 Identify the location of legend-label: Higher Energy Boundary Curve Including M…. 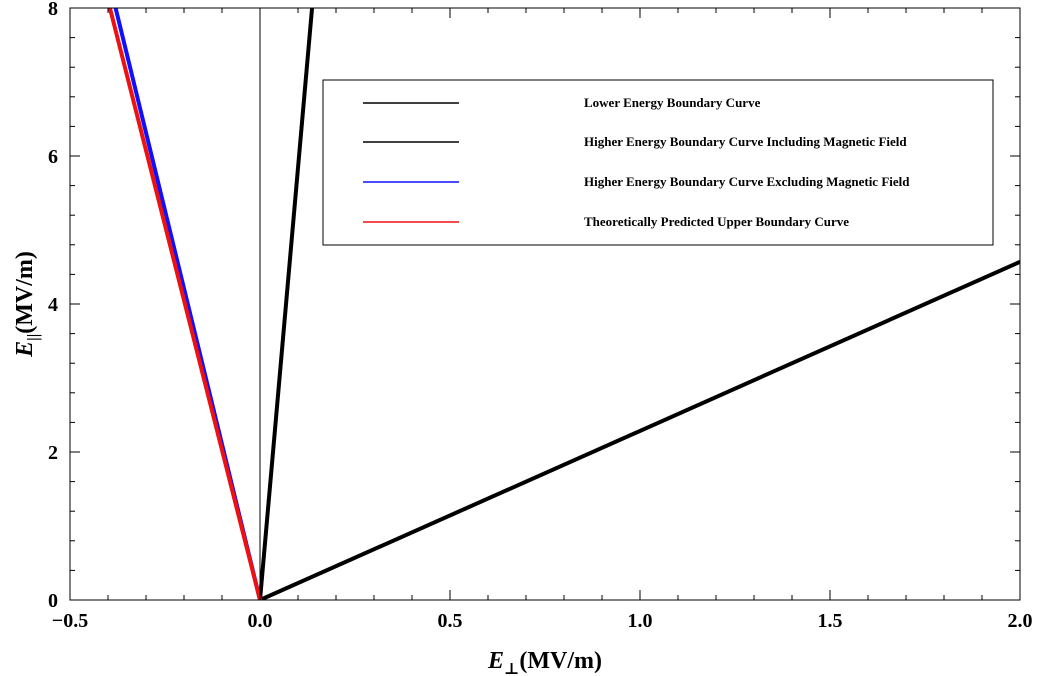
(745, 141).